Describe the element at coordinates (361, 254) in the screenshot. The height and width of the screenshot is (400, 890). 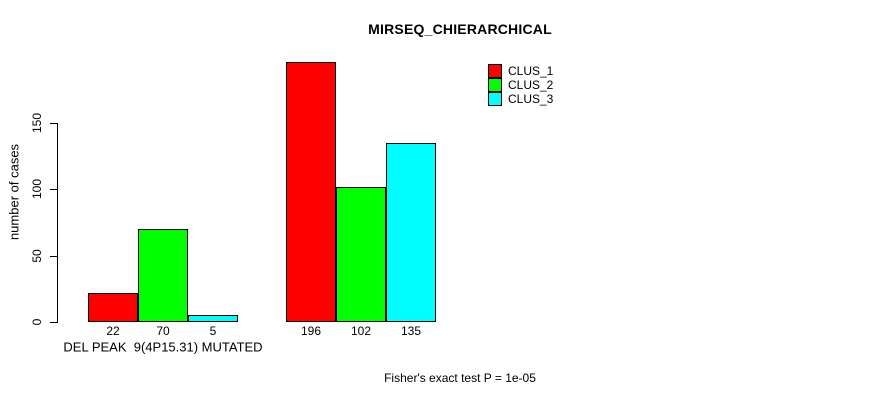
I see `bar-clus_2-group2` at that location.